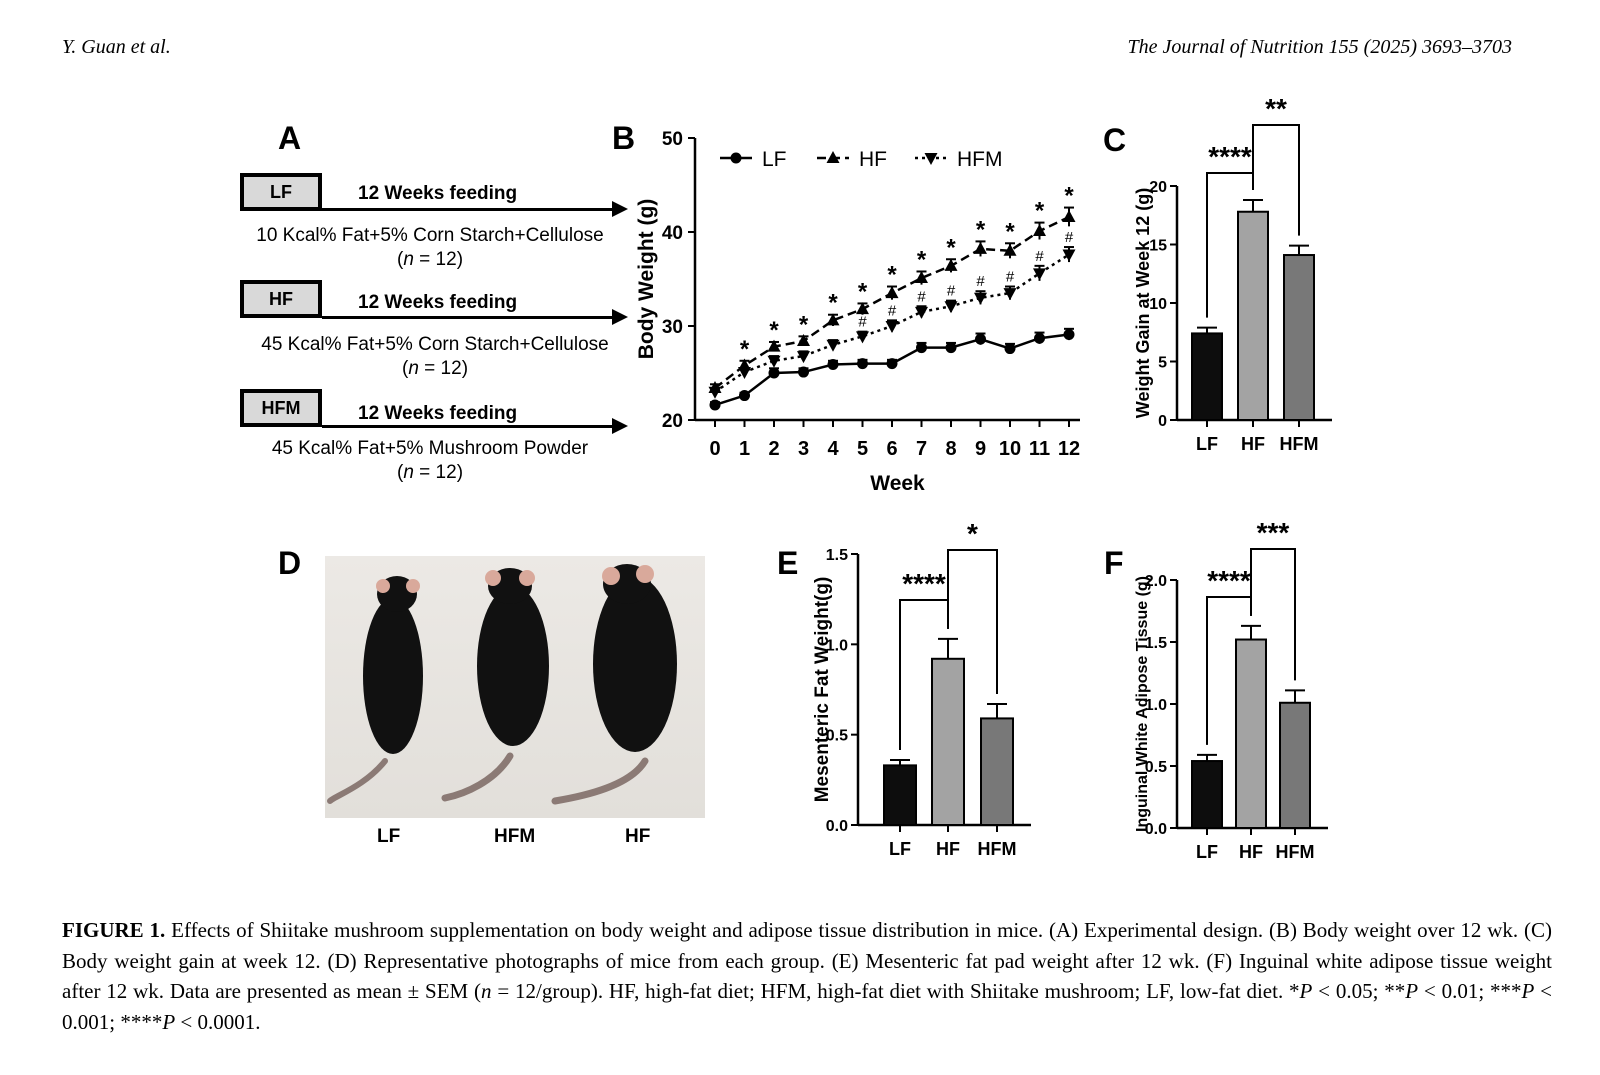  I want to click on significance-bracket, so click(1276, 180).